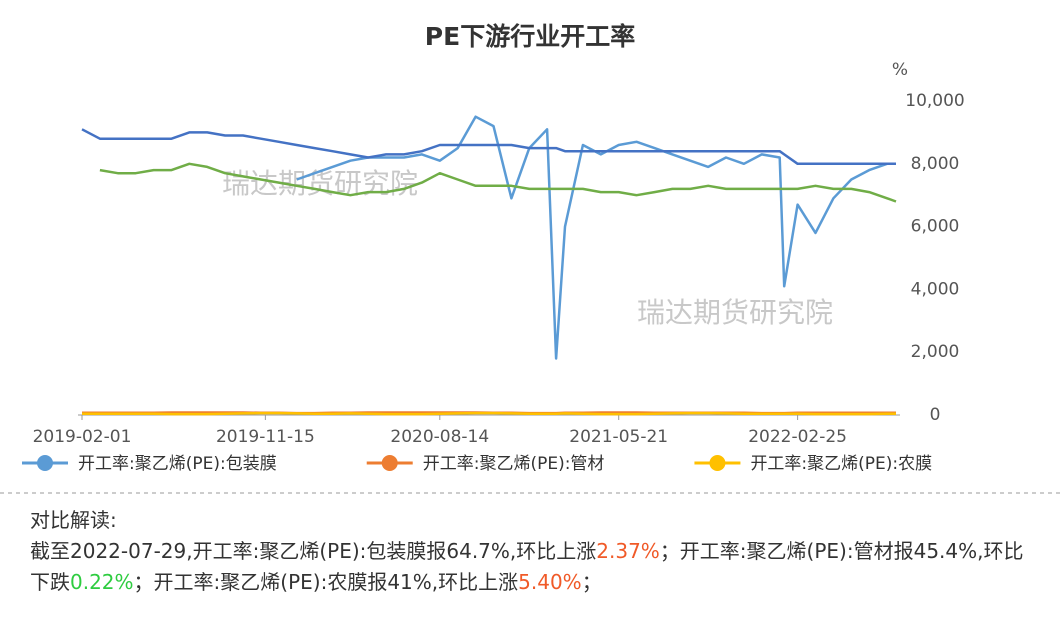  I want to click on commentary-segment: 截至2022-07-29,开工率:聚乙烯(PE):包装膜报64.7%,环比上涨, so click(313, 551).